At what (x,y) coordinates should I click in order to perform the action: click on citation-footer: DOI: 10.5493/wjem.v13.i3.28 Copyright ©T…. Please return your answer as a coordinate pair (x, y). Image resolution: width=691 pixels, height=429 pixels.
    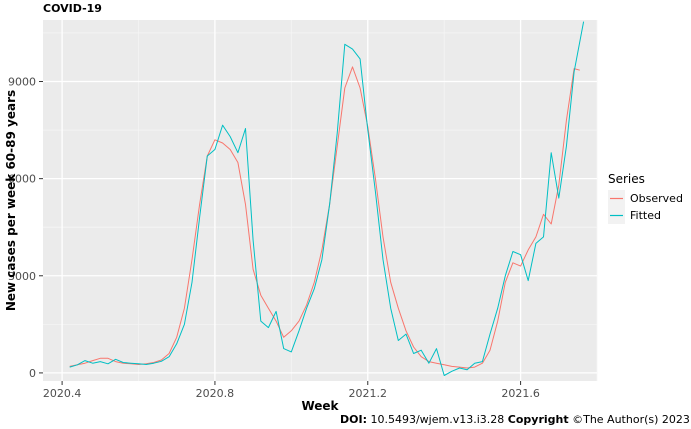
    Looking at the image, I should click on (515, 419).